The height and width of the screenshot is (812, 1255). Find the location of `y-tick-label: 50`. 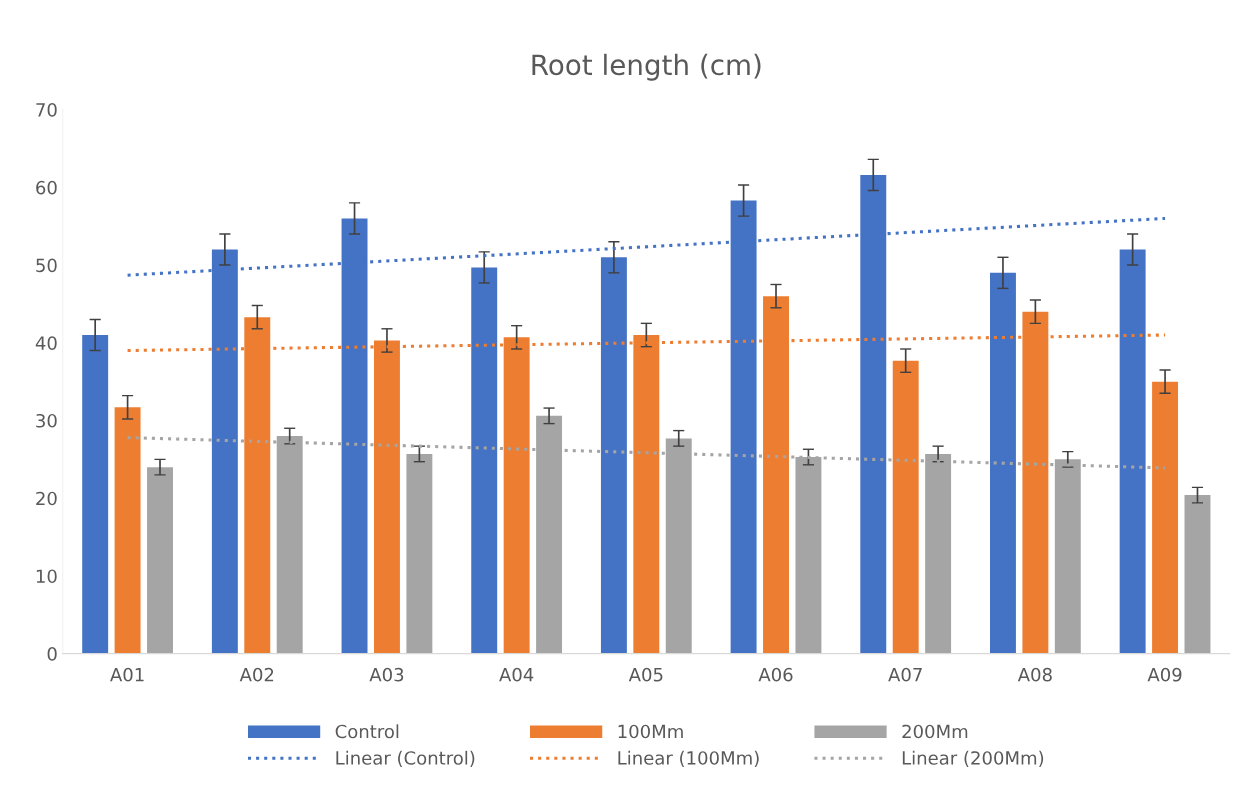

y-tick-label: 50 is located at coordinates (46, 265).